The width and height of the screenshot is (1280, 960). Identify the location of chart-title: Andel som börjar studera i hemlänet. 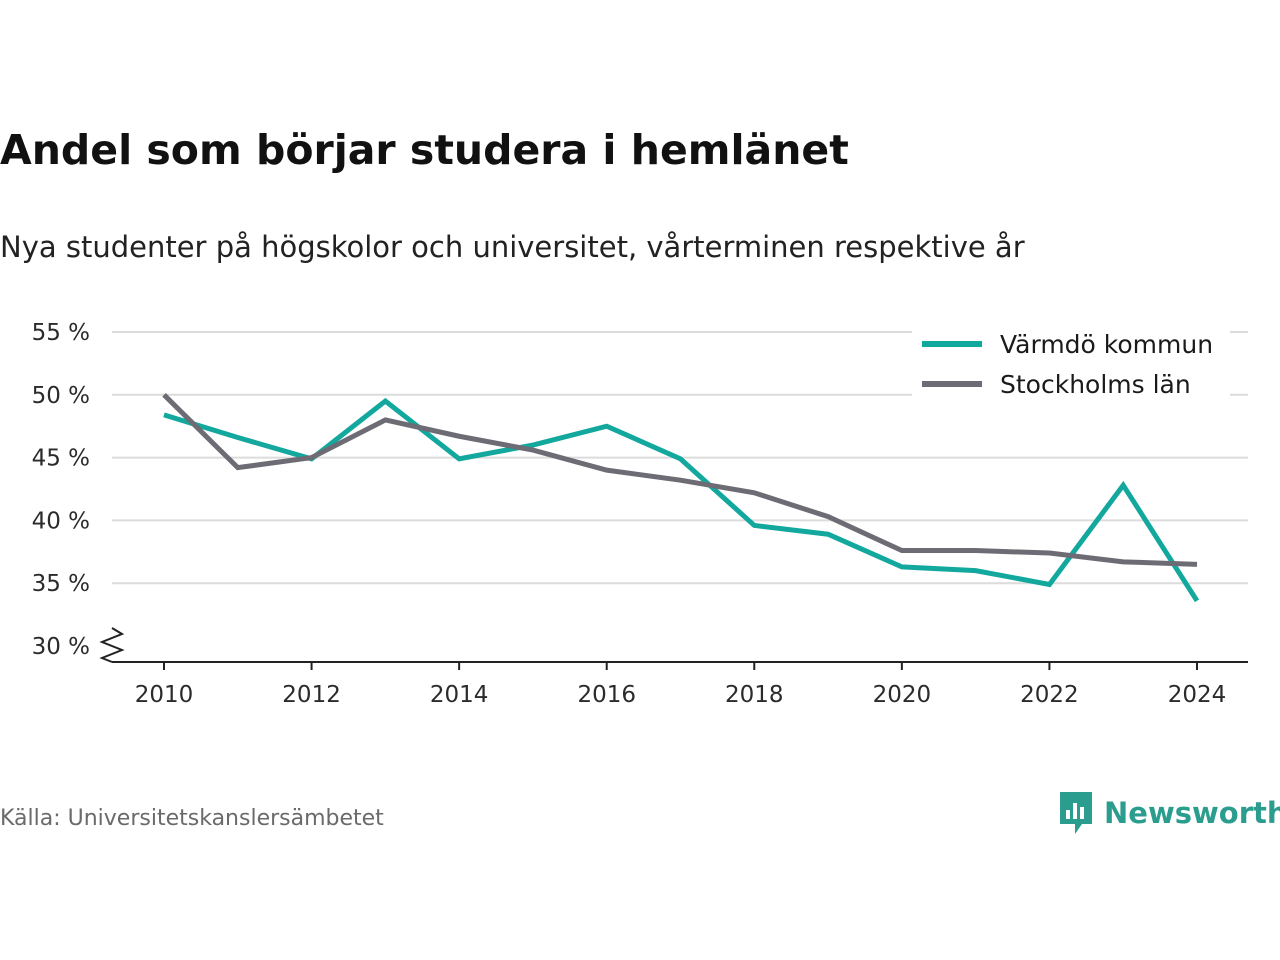
(424, 150).